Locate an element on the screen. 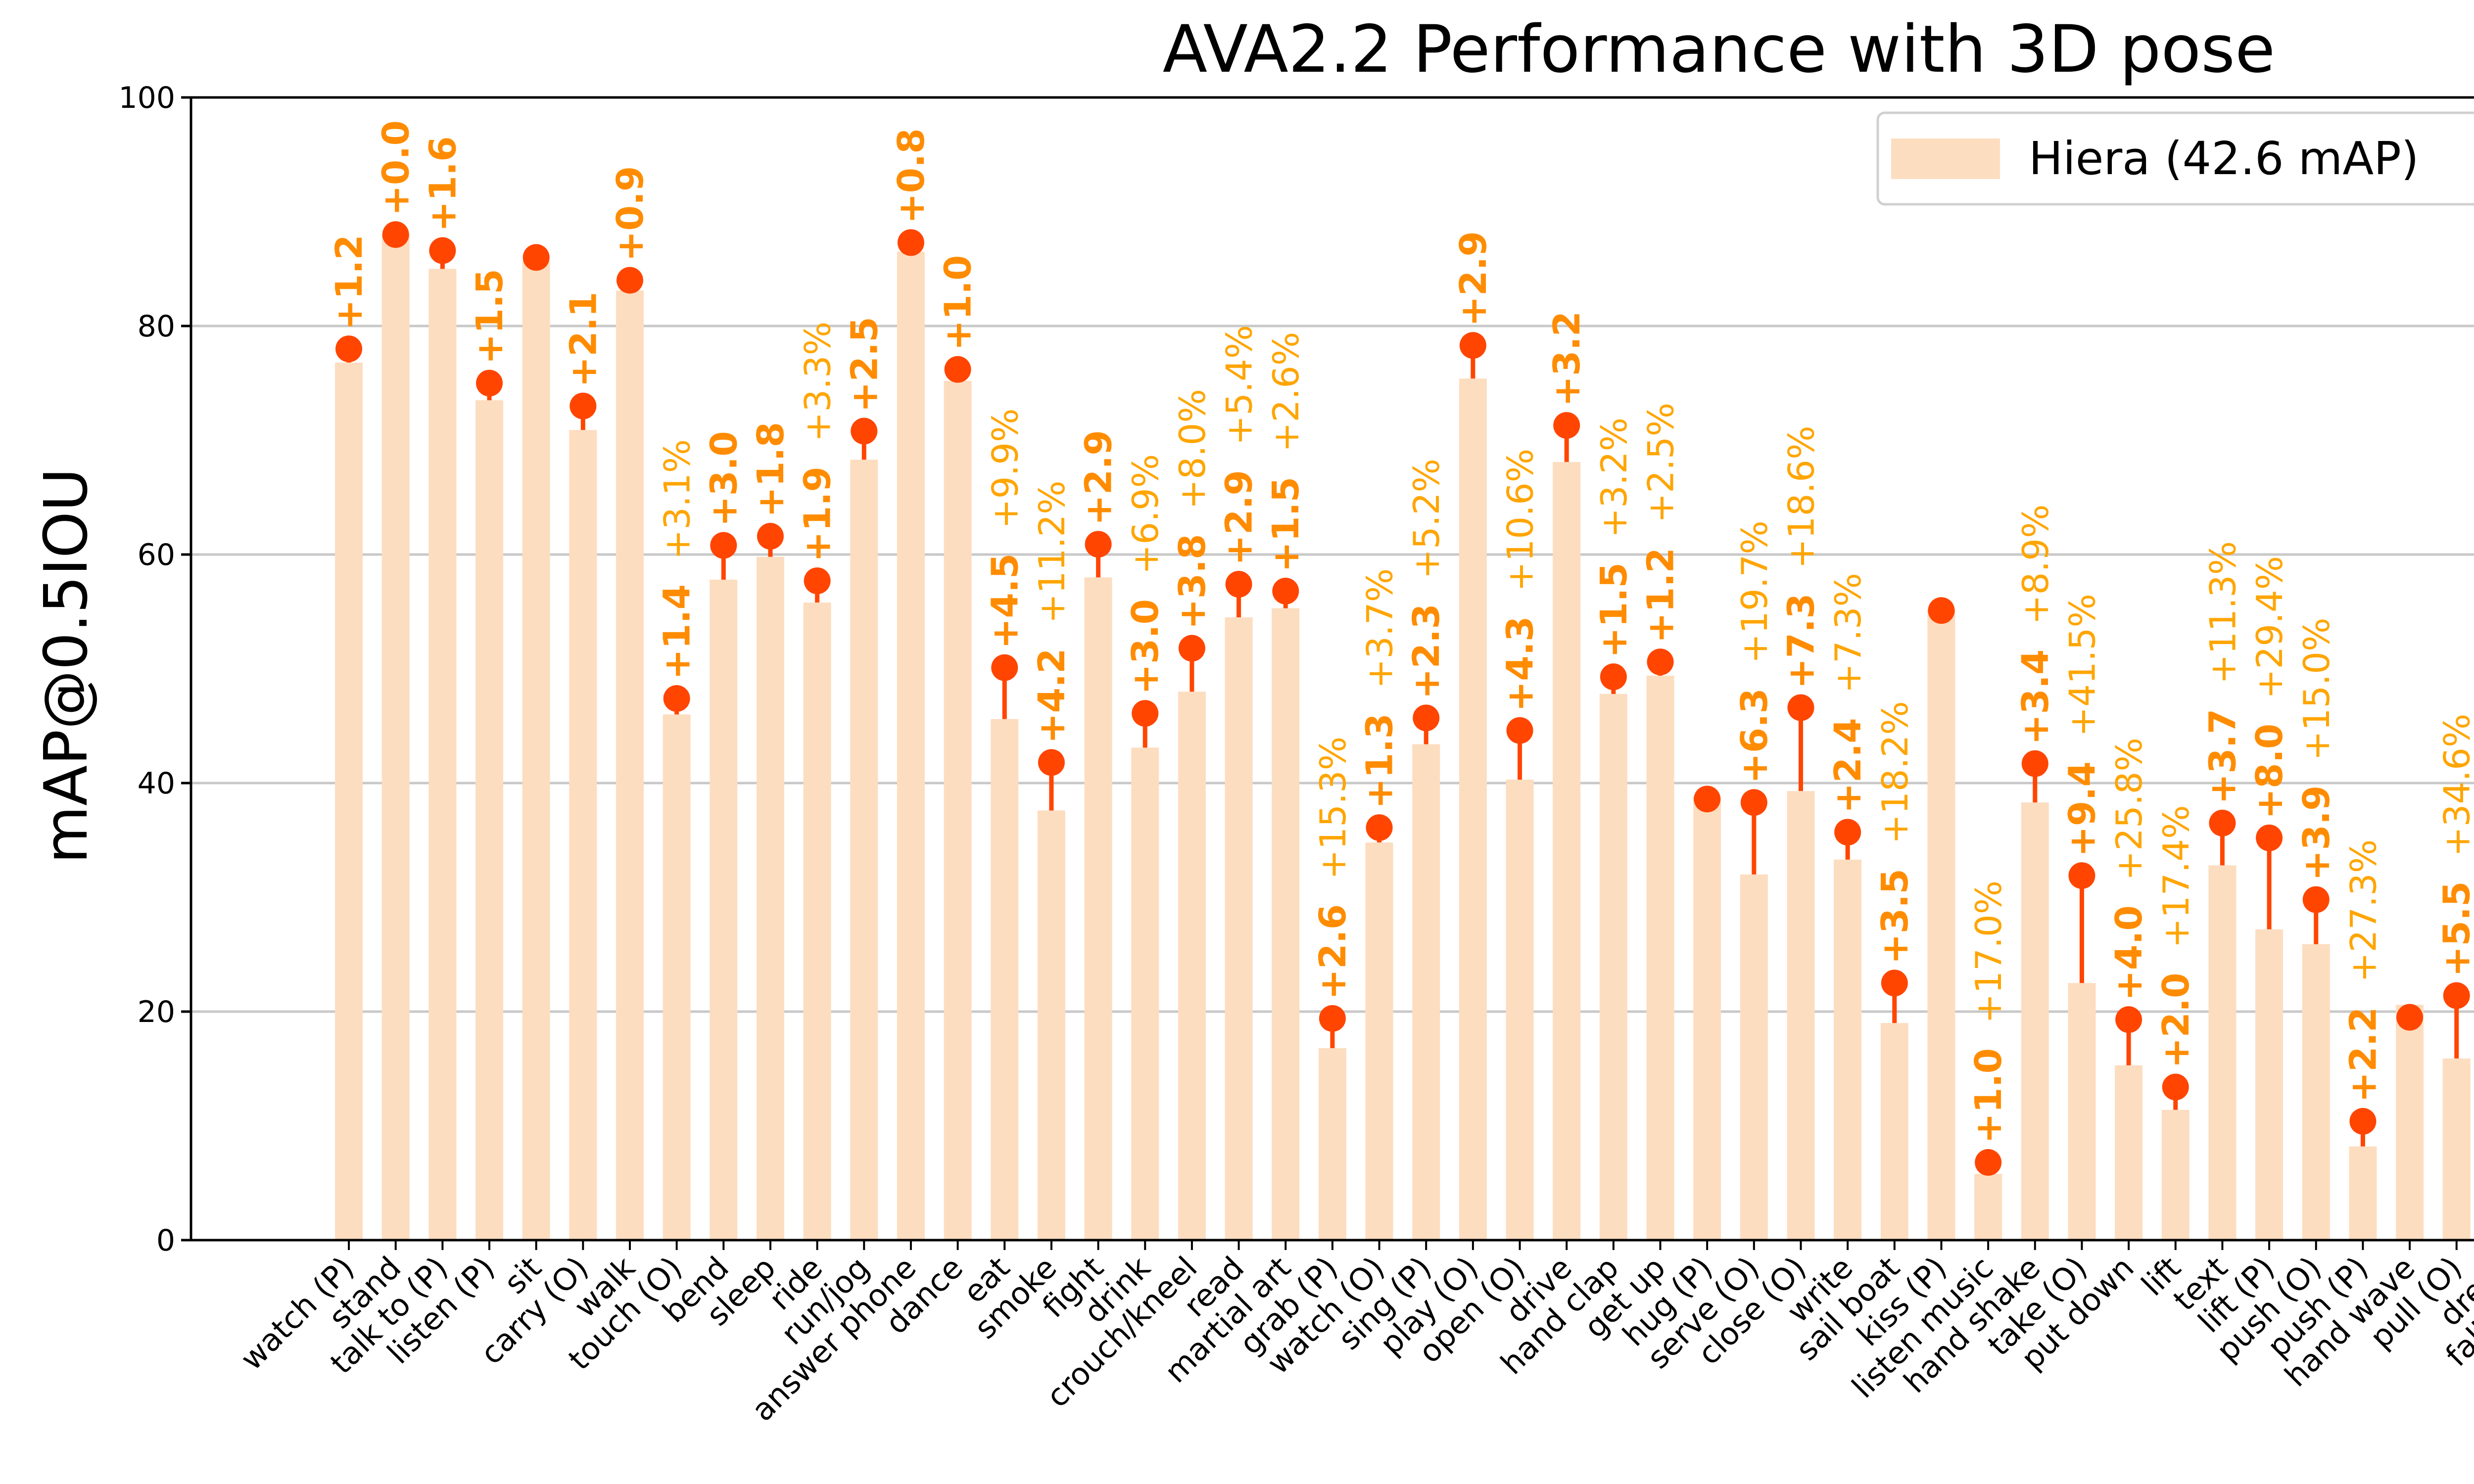 Image resolution: width=2474 pixels, height=1484 pixels. relative-gain-label: +2.6% is located at coordinates (1286, 392).